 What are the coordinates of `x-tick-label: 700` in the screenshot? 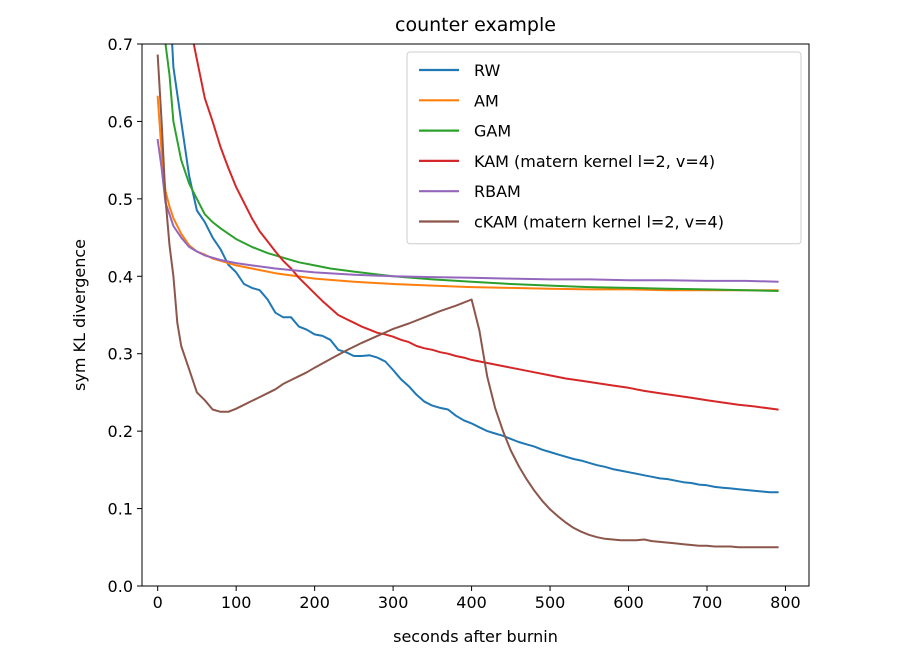 It's located at (707, 602).